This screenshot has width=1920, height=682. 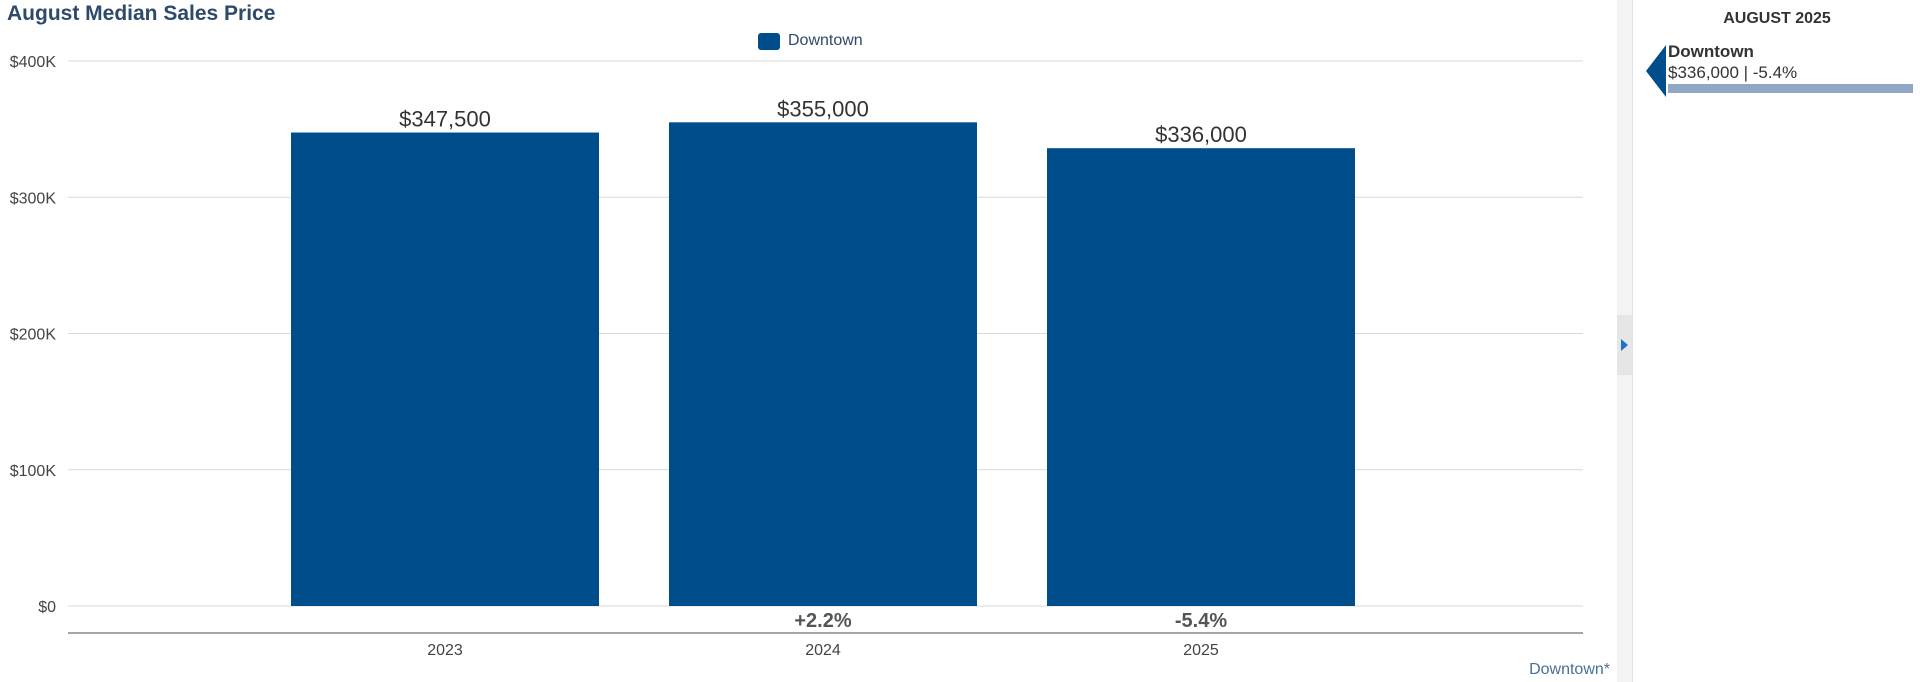 I want to click on collapse-panel-button, so click(x=1624, y=345).